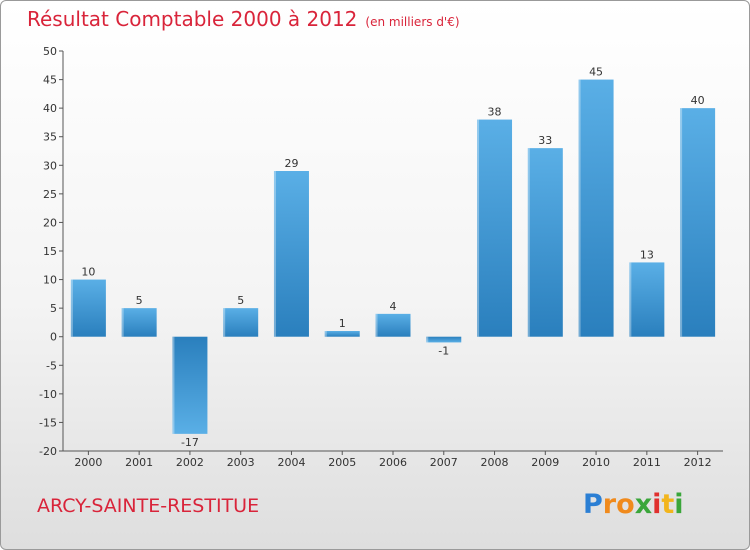  I want to click on y-tick-label: 15, so click(50, 251).